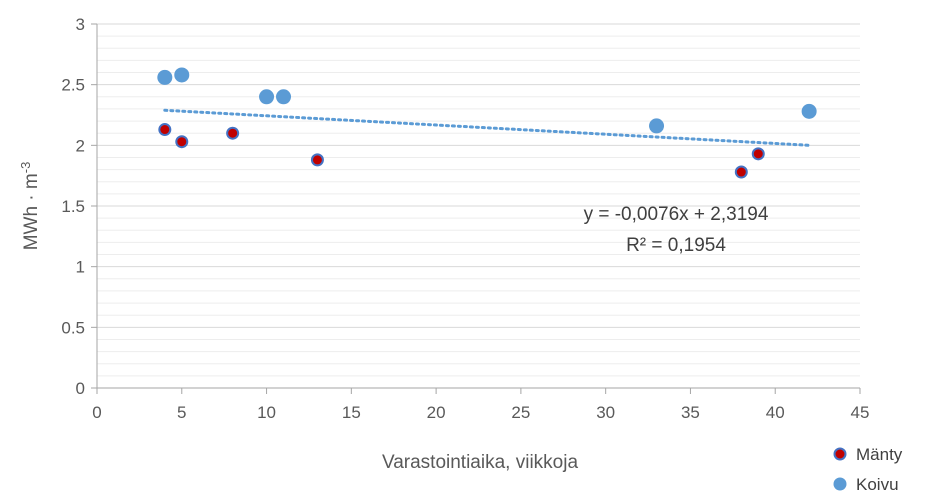 The image size is (933, 494). I want to click on y-tick-label: 1, so click(80, 267).